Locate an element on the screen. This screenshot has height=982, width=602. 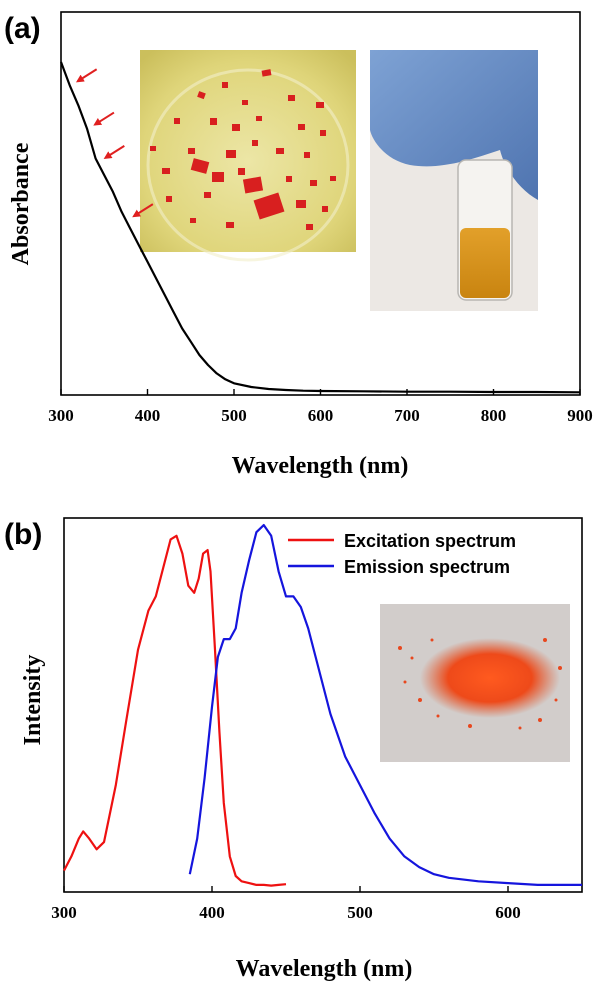
vial-solution-photo is located at coordinates (454, 180).